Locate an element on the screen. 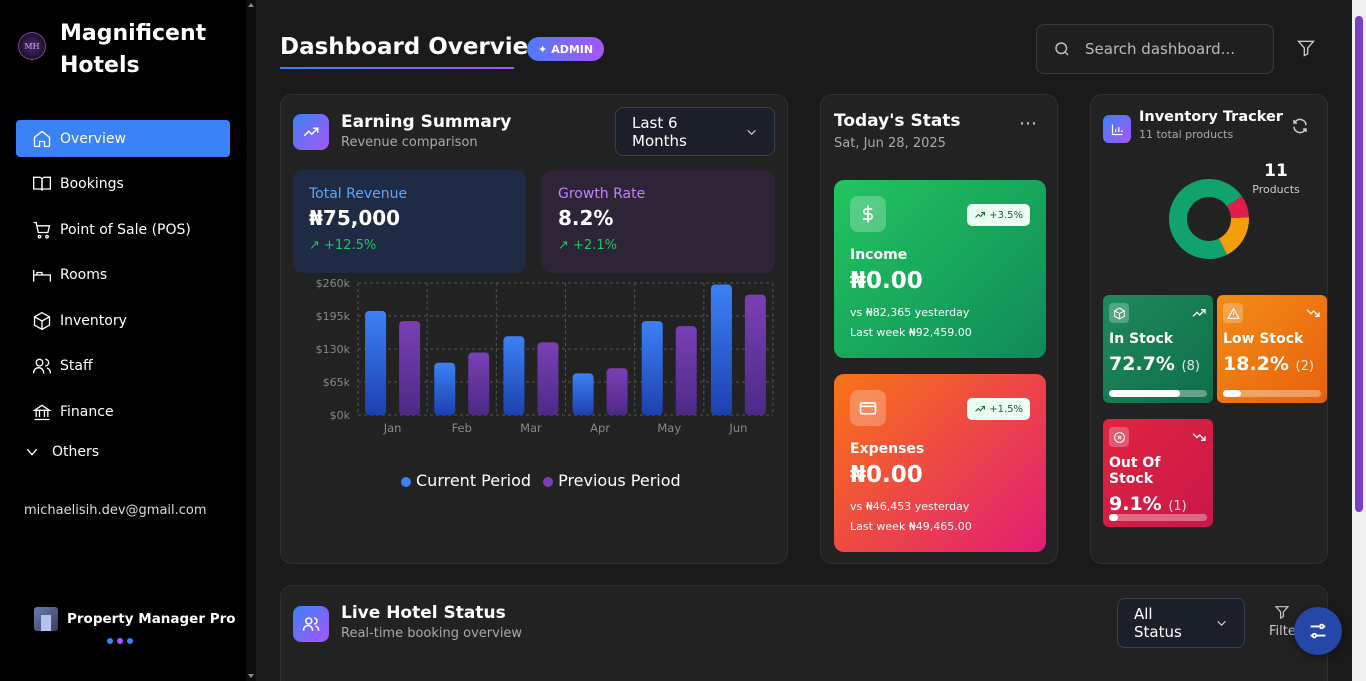 Image resolution: width=1366 pixels, height=681 pixels. product-count-value: 11 is located at coordinates (1276, 171).